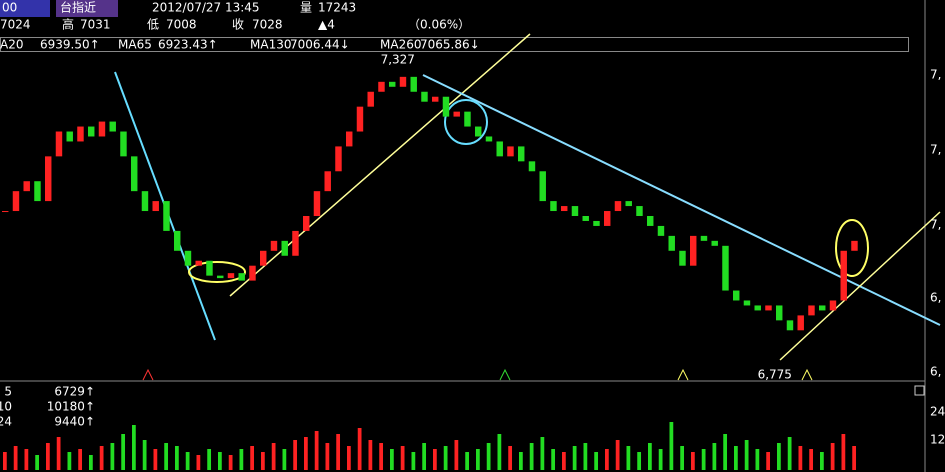  I want to click on ma-name: A20, so click(11, 45).